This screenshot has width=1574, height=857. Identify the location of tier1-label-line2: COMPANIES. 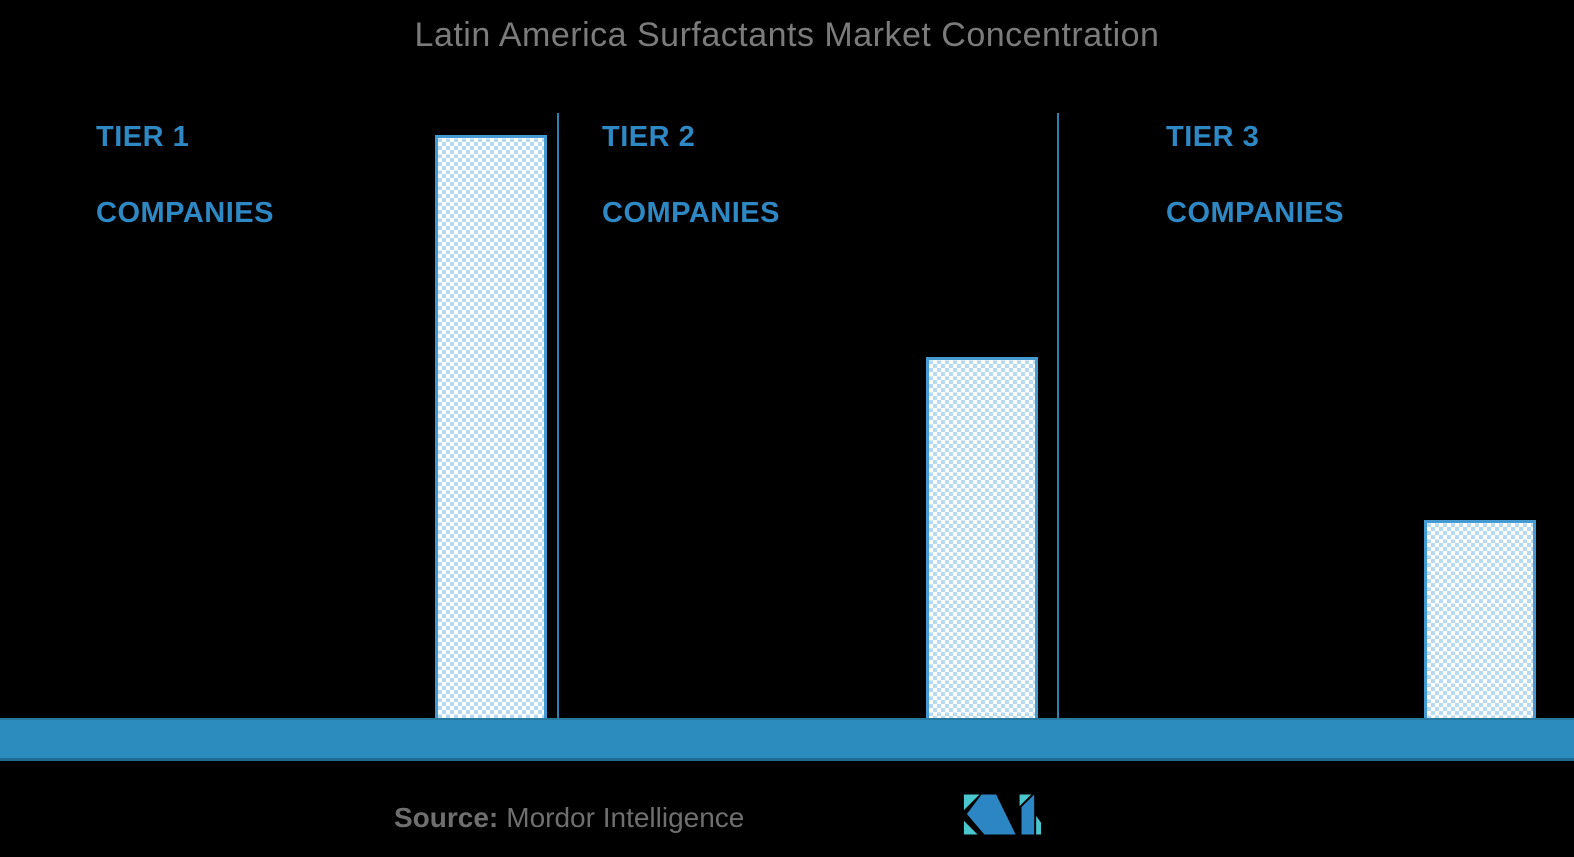
(185, 213).